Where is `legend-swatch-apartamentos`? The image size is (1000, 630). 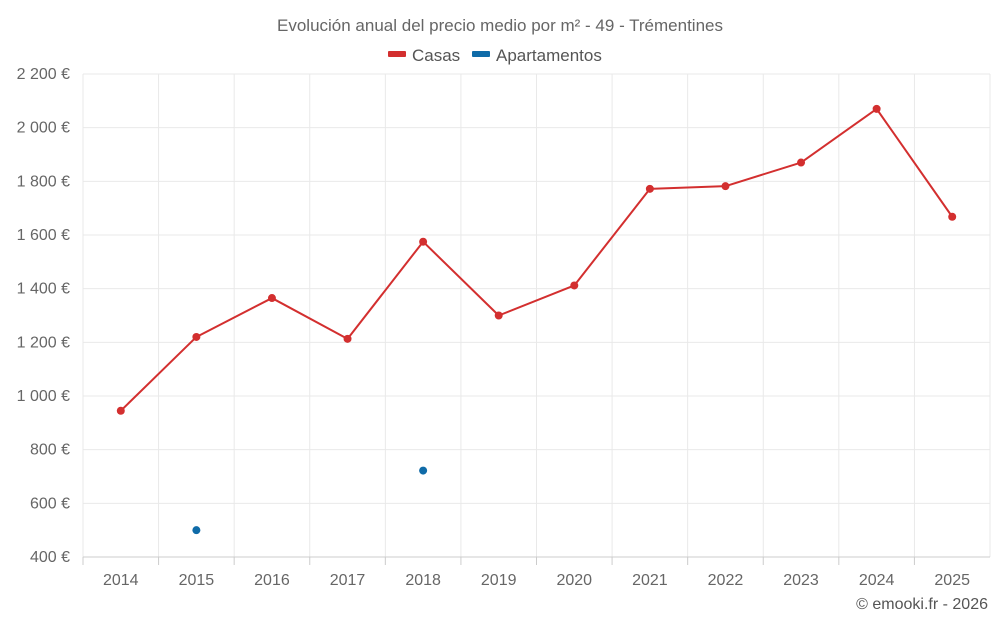
legend-swatch-apartamentos is located at coordinates (481, 54).